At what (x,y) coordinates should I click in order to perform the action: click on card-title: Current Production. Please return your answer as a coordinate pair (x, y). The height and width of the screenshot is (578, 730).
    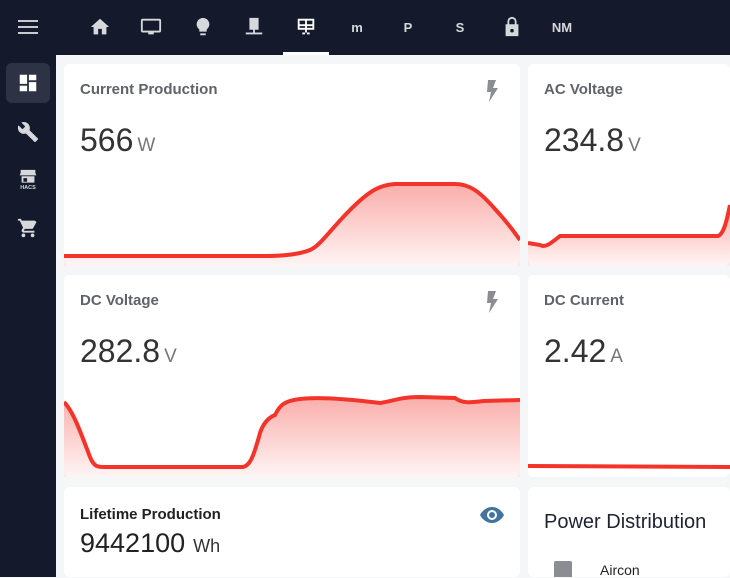
    Looking at the image, I should click on (149, 89).